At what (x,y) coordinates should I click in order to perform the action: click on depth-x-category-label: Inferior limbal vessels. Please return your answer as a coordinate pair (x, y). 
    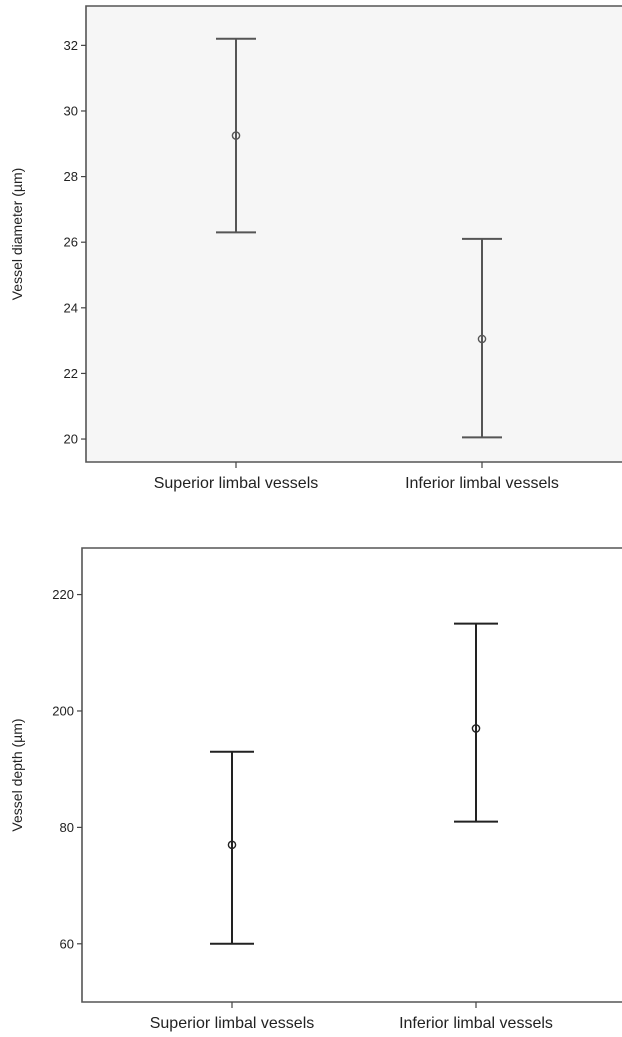
    Looking at the image, I should click on (476, 1023).